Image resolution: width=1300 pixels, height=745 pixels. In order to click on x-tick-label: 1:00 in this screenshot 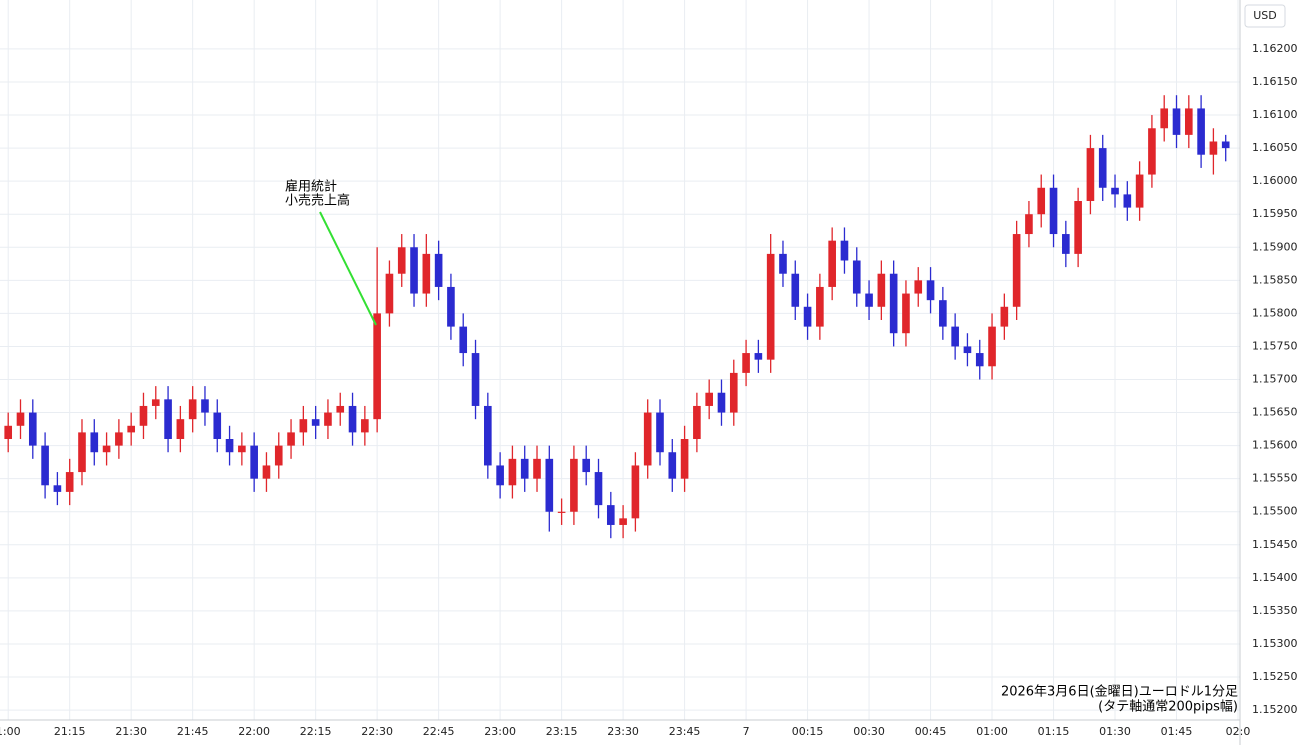, I will do `click(10, 731)`.